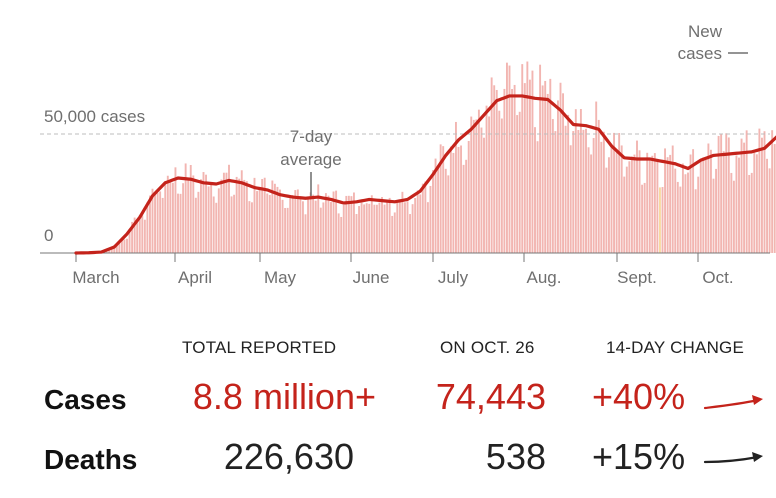 The width and height of the screenshot is (776, 498). I want to click on deaths-day: 538, so click(515, 456).